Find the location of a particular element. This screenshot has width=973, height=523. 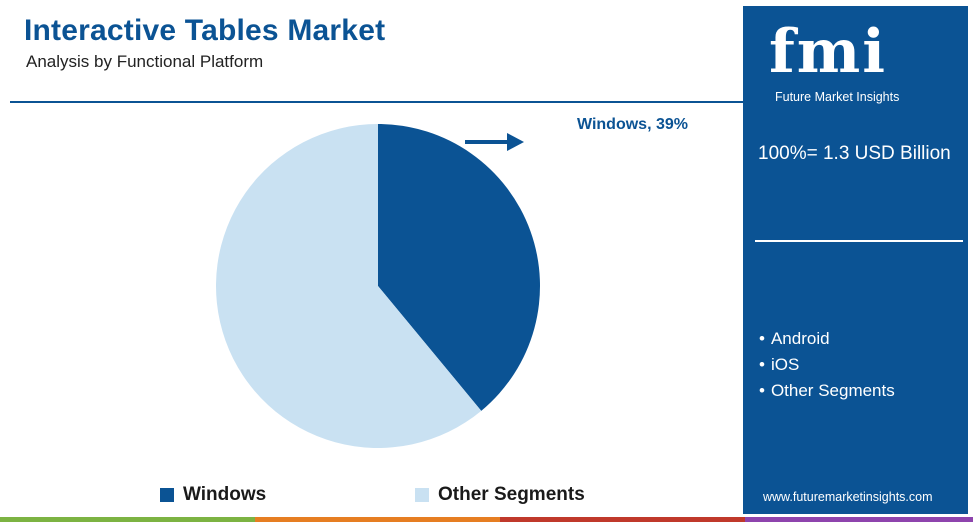

legend-item-other-segments: Other Segments is located at coordinates (500, 495).